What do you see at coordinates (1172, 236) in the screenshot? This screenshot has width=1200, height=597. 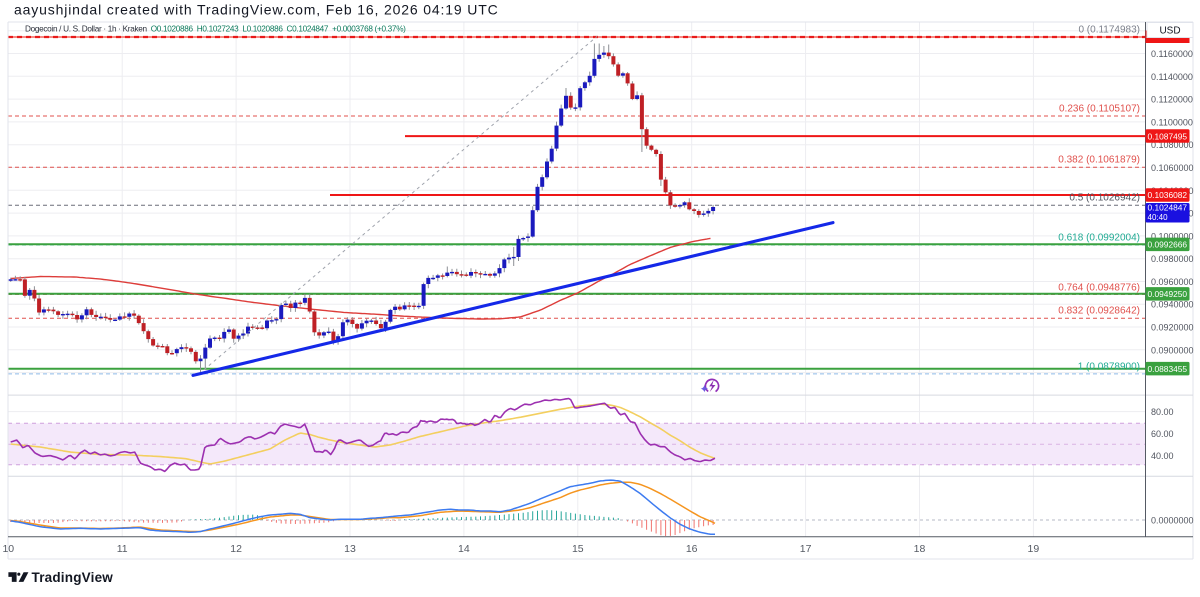 I see `svg-text: 0.1000000` at bounding box center [1172, 236].